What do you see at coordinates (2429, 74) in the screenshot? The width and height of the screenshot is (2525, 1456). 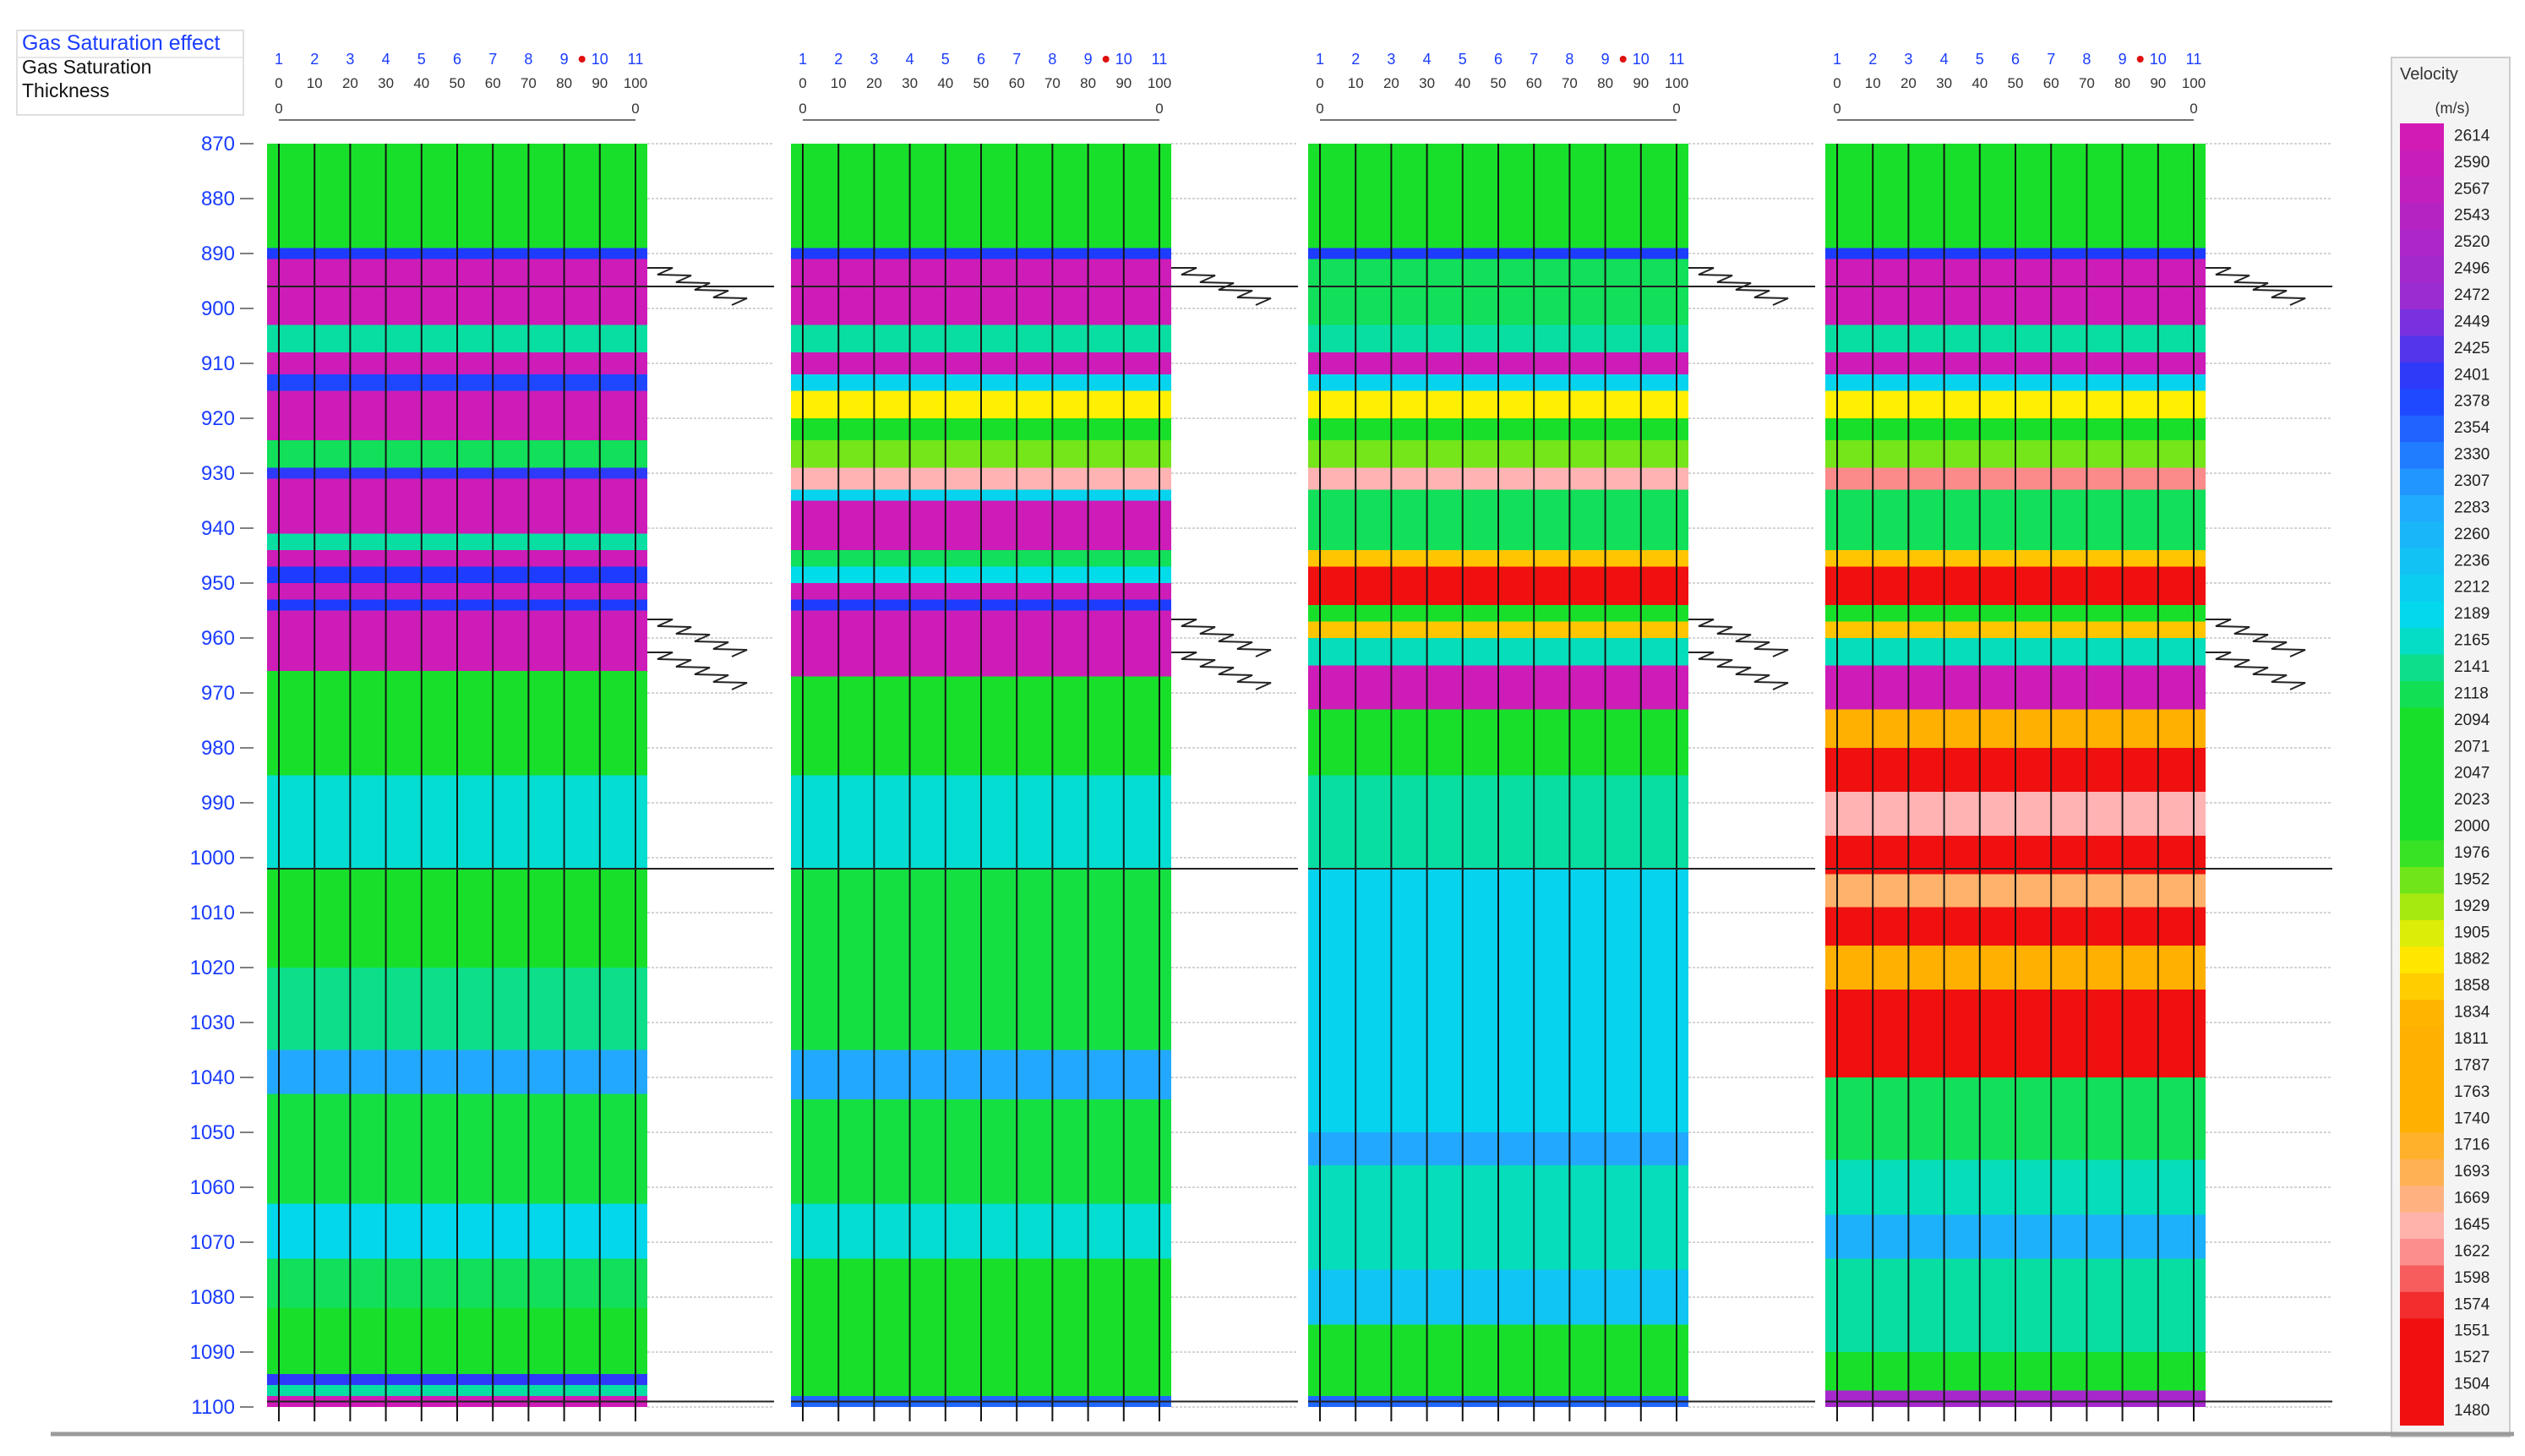 I see `legend-title: Velocity` at bounding box center [2429, 74].